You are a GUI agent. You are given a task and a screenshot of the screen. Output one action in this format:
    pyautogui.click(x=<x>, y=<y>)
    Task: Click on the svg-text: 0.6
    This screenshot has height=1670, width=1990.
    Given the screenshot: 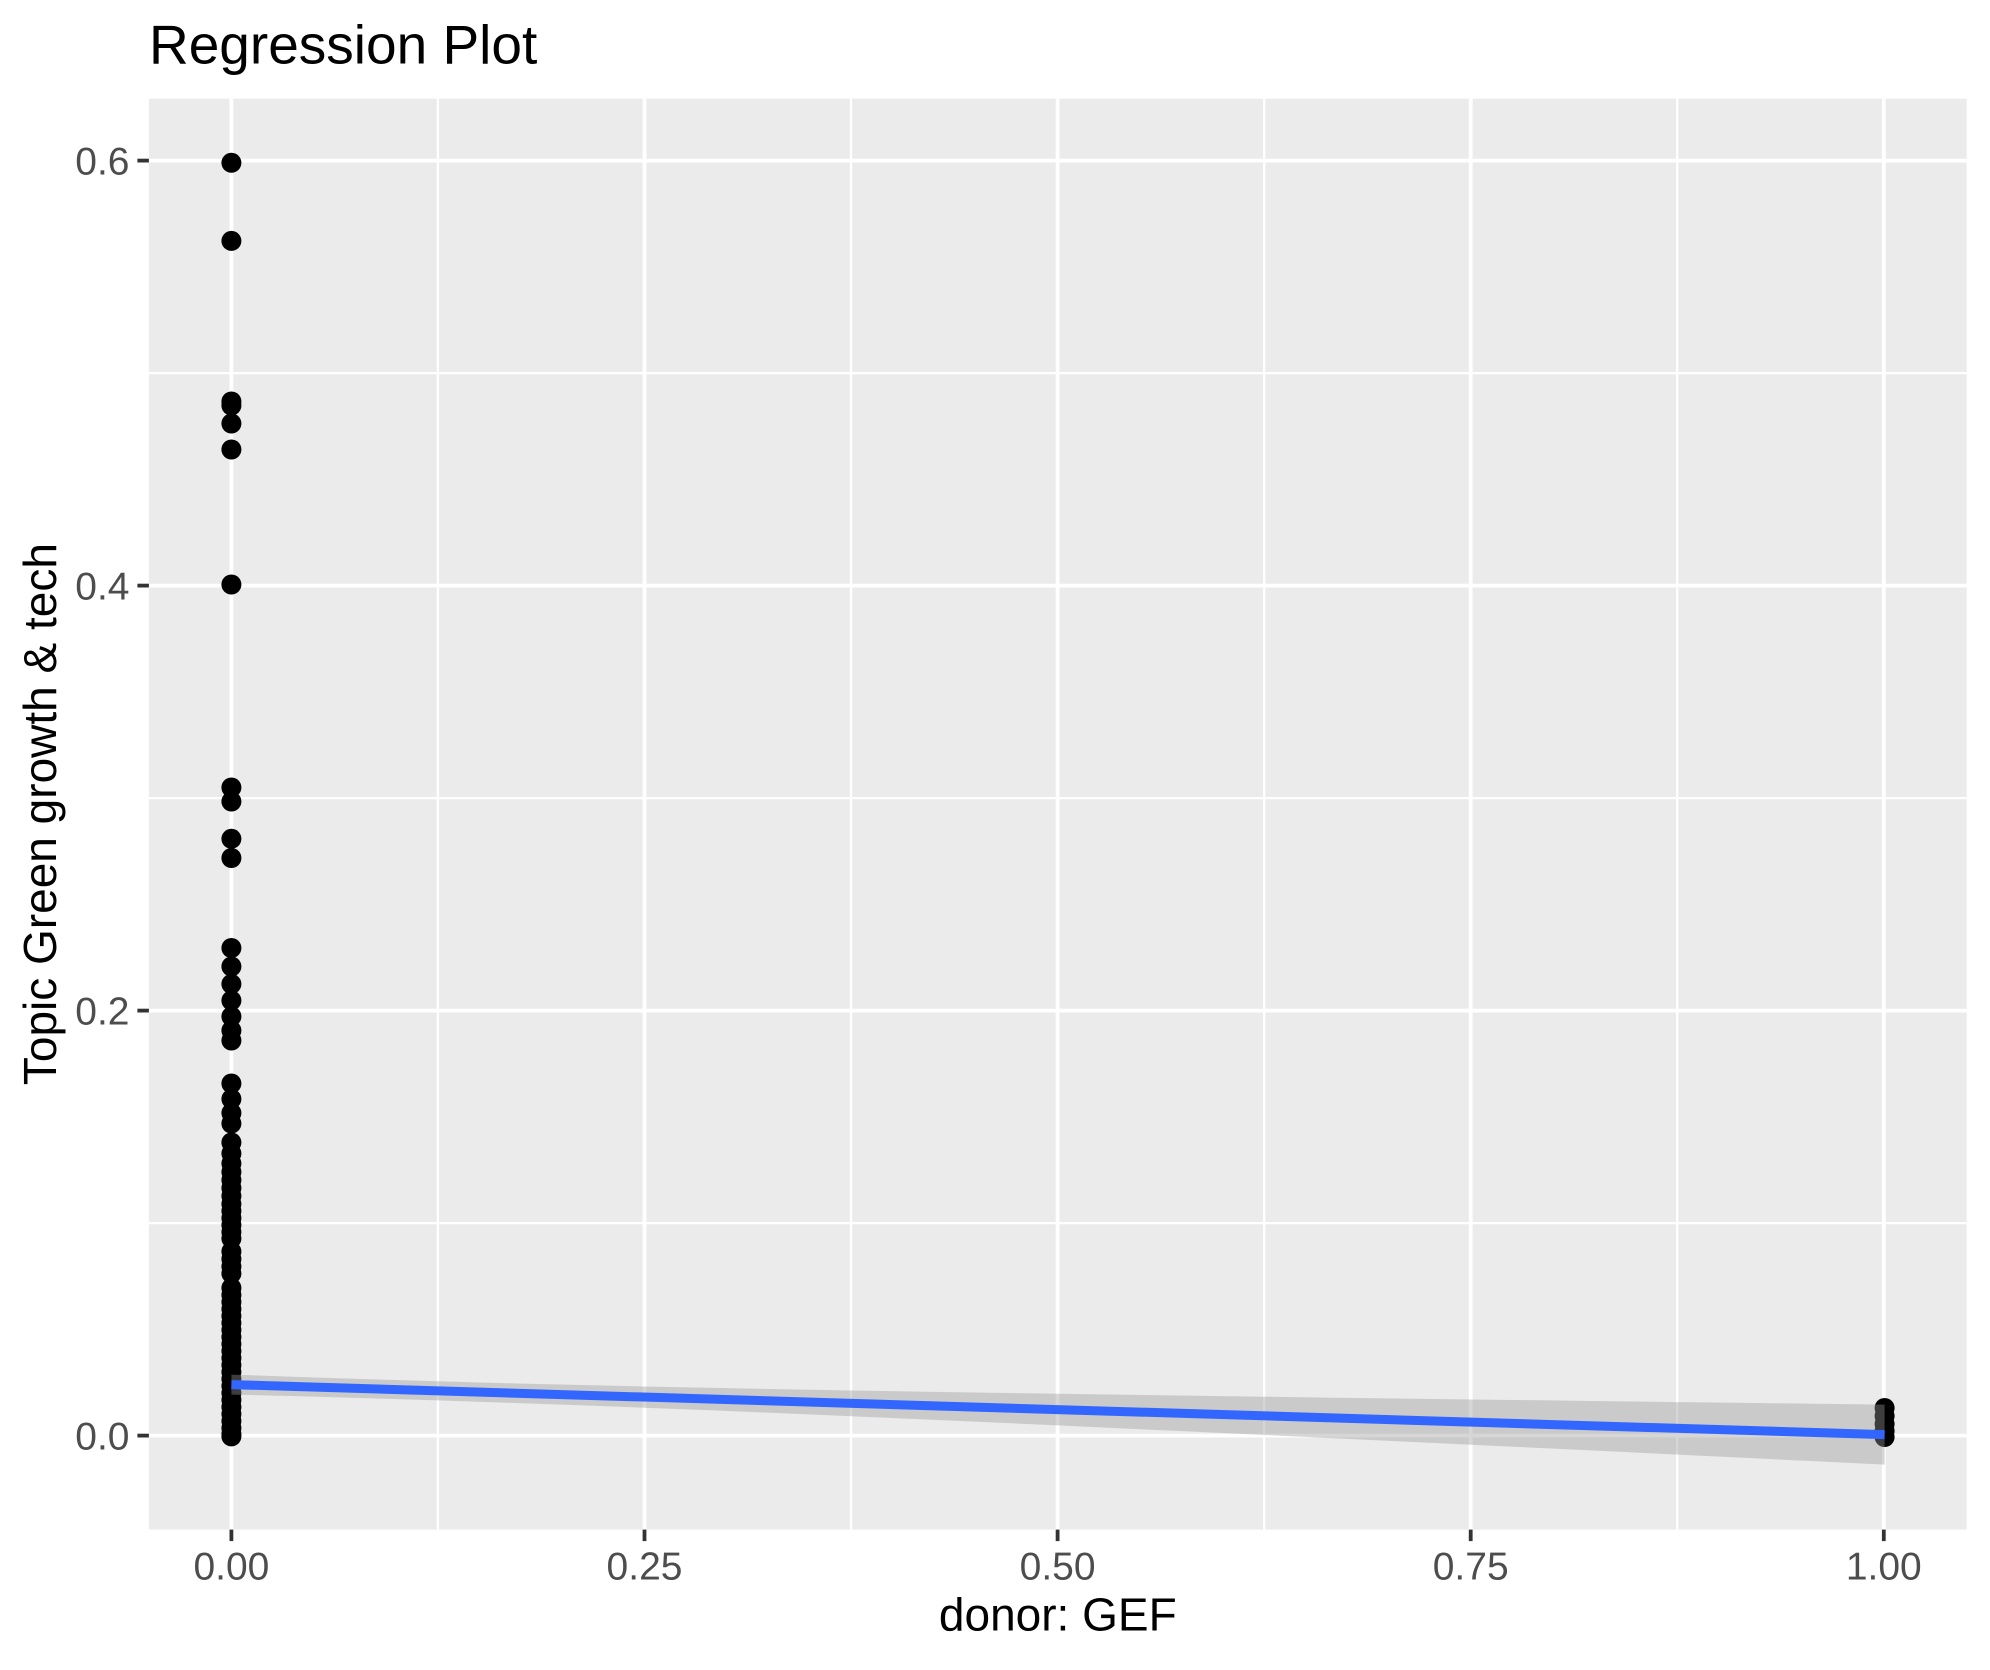 What is the action you would take?
    pyautogui.click(x=102, y=161)
    